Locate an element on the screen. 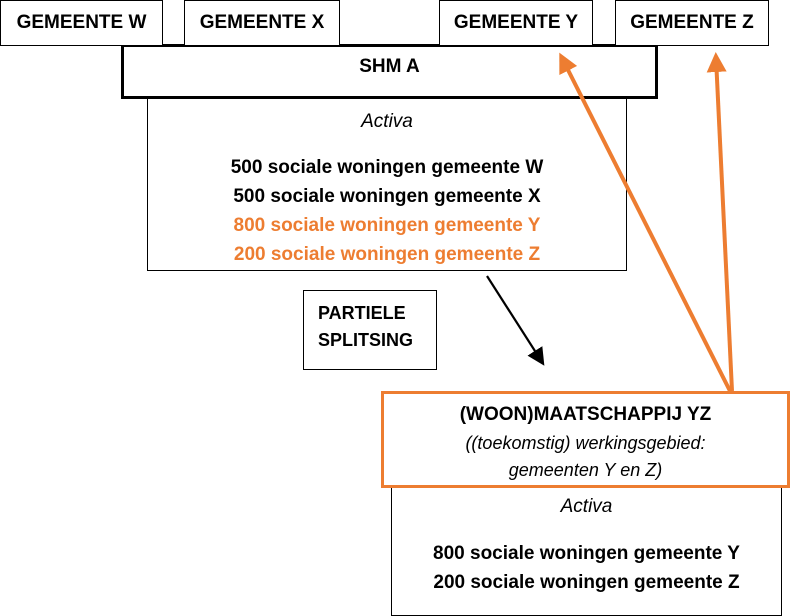 The image size is (792, 616). gemeente-y-box: GEMEENTE Y is located at coordinates (516, 23).